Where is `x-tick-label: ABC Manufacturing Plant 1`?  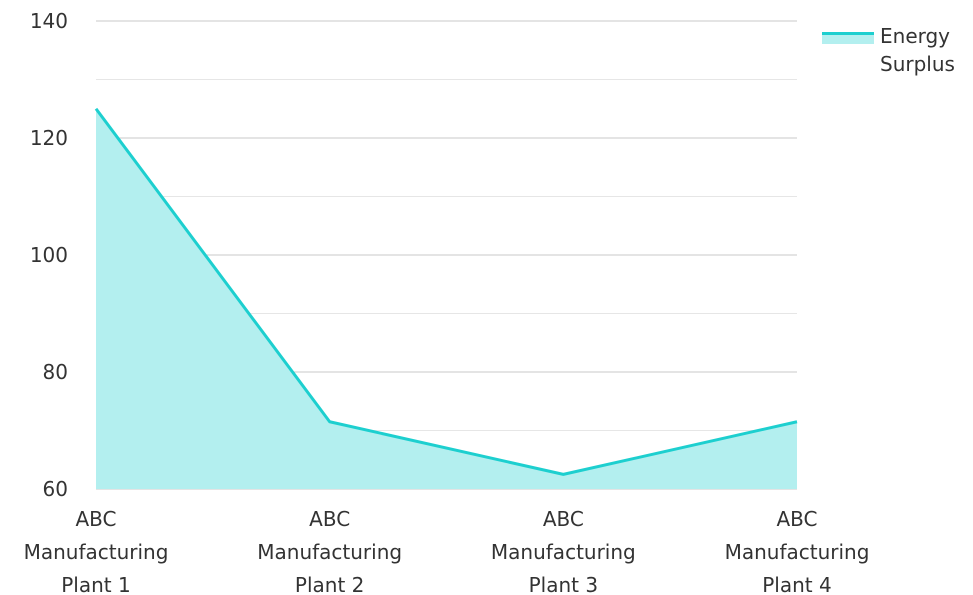 x-tick-label: ABC Manufacturing Plant 1 is located at coordinates (96, 551).